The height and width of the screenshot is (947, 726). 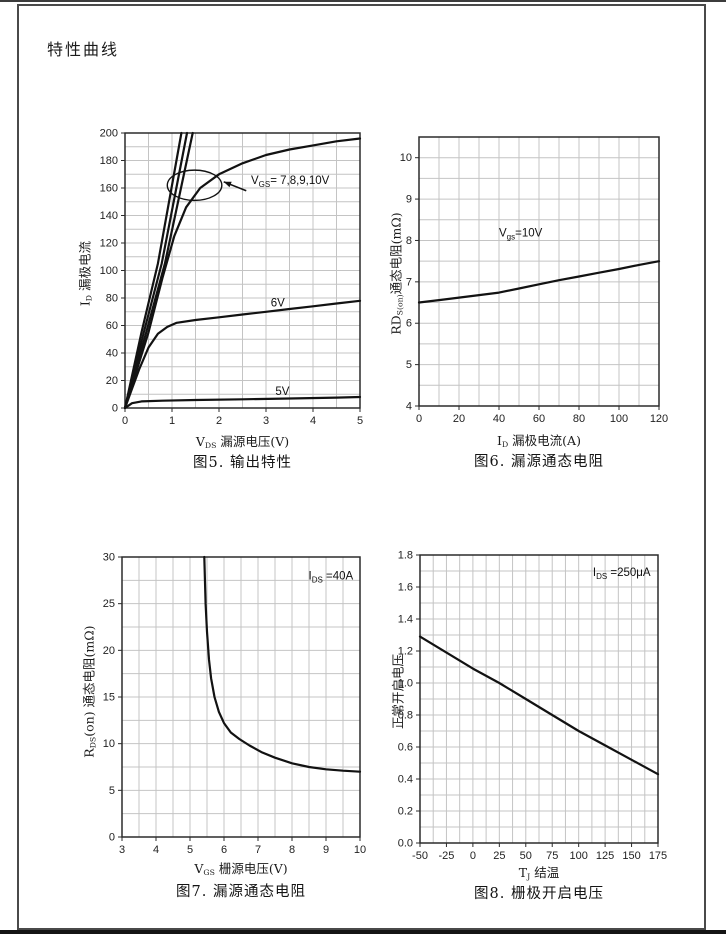 I want to click on svg-text: 1.8, so click(x=405, y=556).